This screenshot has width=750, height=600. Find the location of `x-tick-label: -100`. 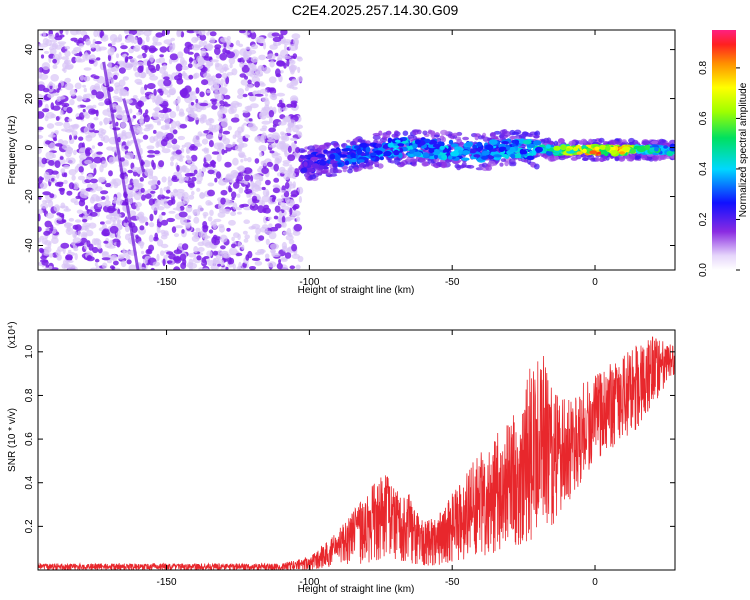

x-tick-label: -100 is located at coordinates (309, 282).